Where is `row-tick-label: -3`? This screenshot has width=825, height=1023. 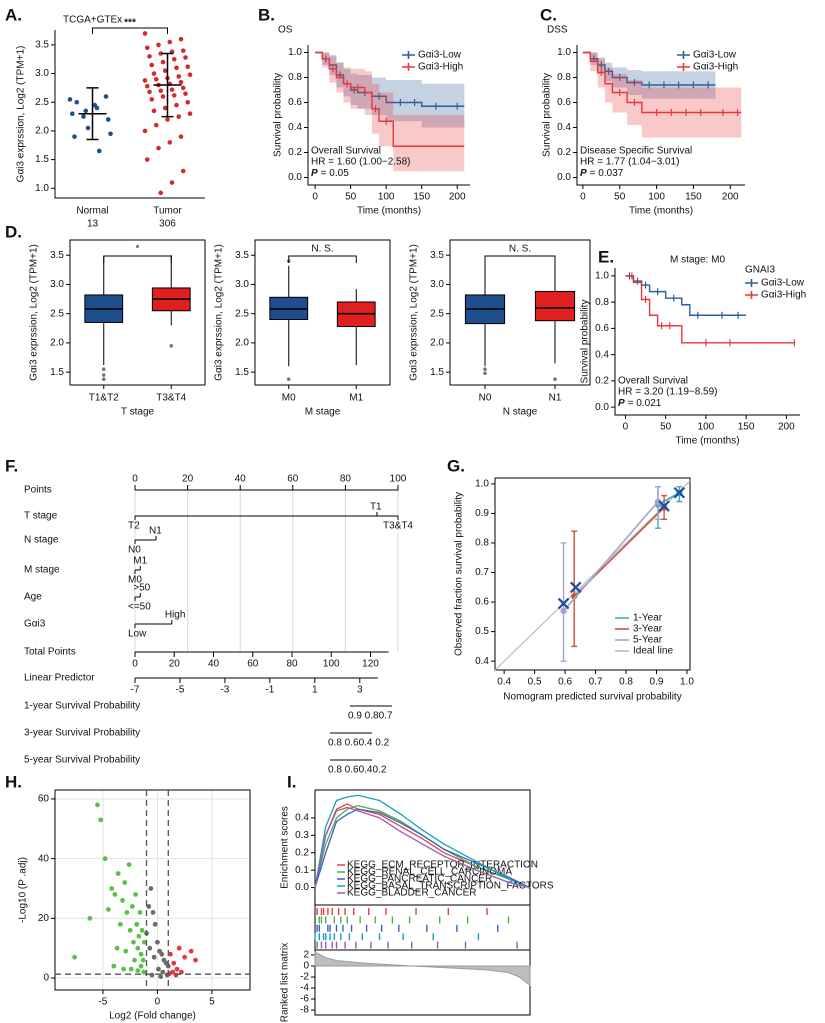 row-tick-label: -3 is located at coordinates (224, 690).